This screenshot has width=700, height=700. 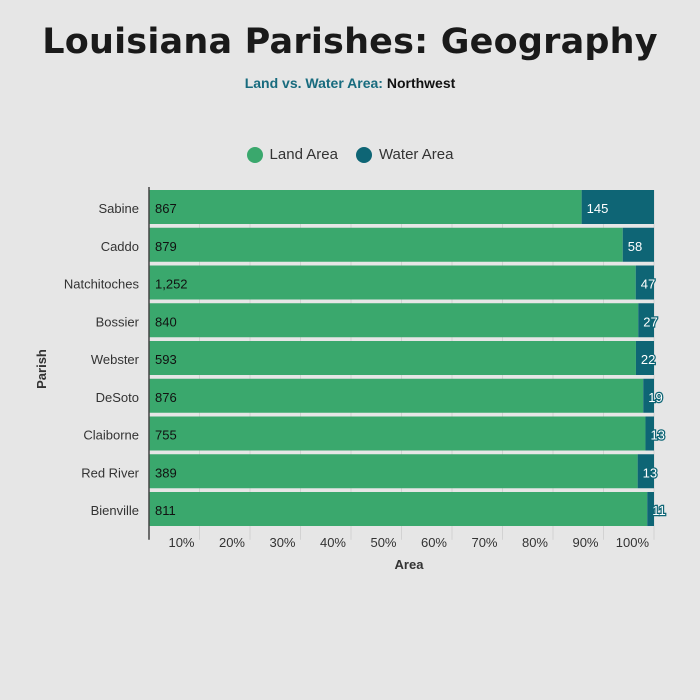 What do you see at coordinates (41, 369) in the screenshot?
I see `y-axis-title: Parish` at bounding box center [41, 369].